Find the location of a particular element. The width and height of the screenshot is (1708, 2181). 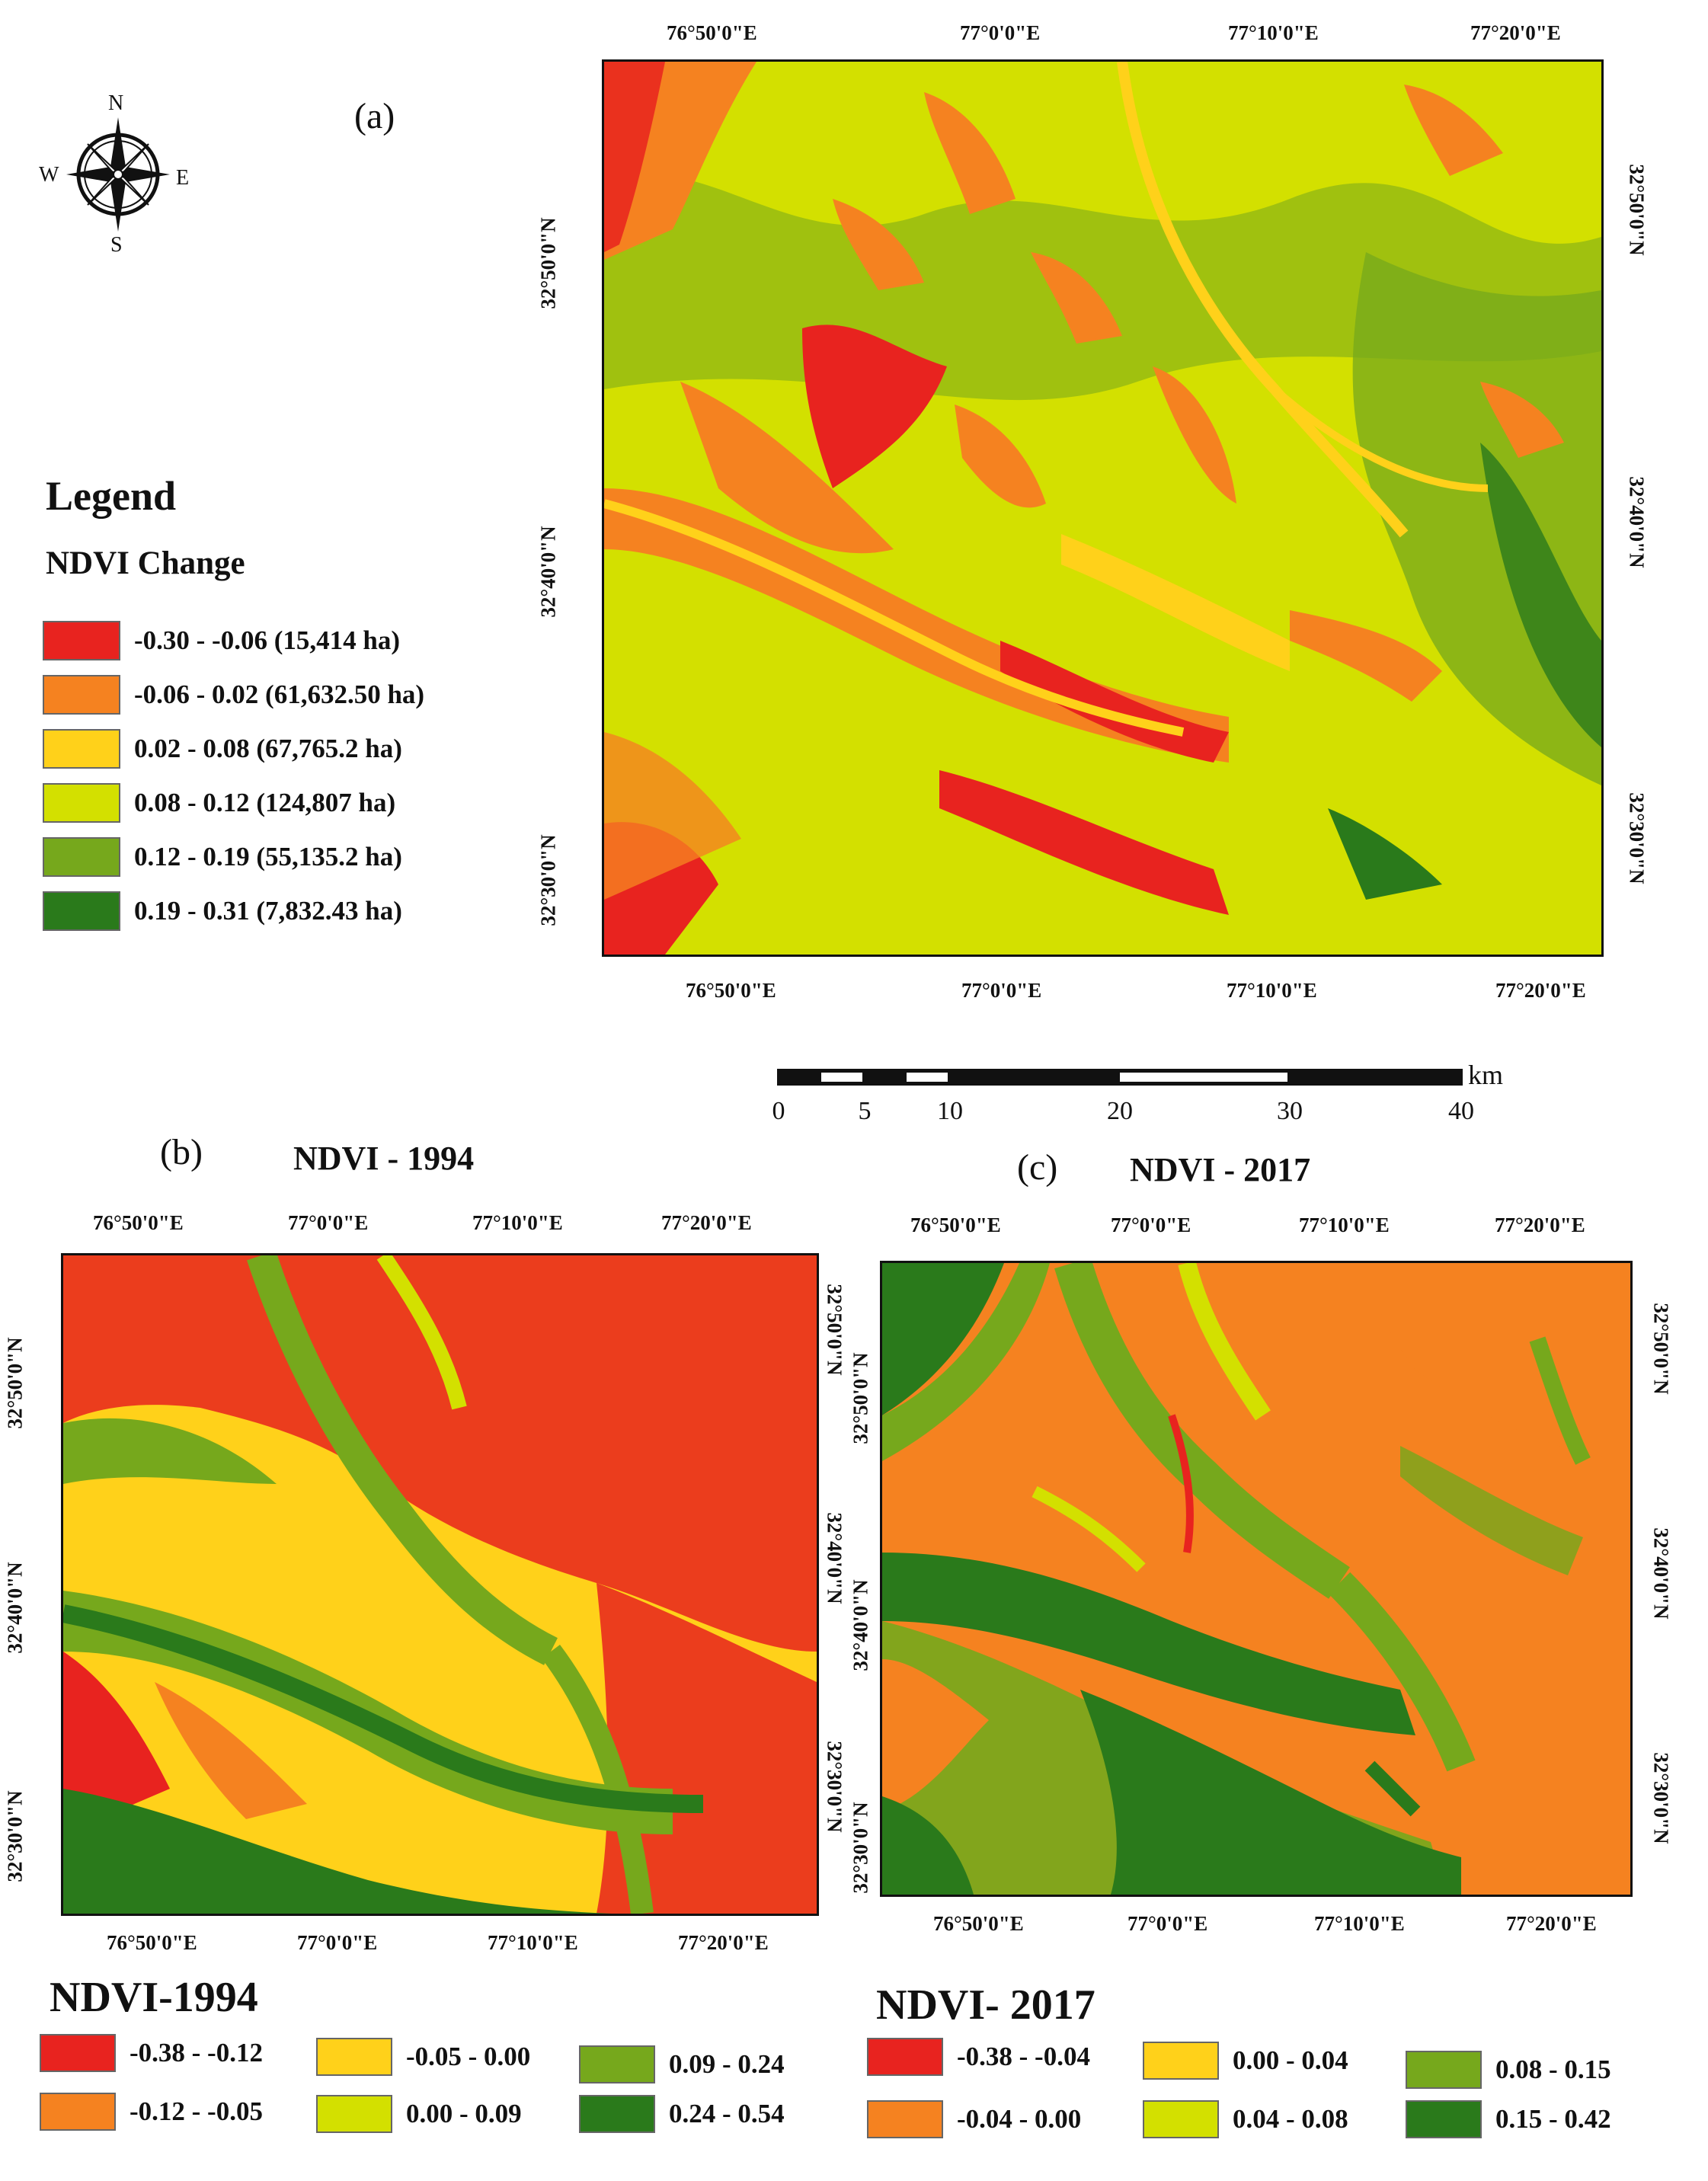

panel-c-label: (c) is located at coordinates (1037, 1168).